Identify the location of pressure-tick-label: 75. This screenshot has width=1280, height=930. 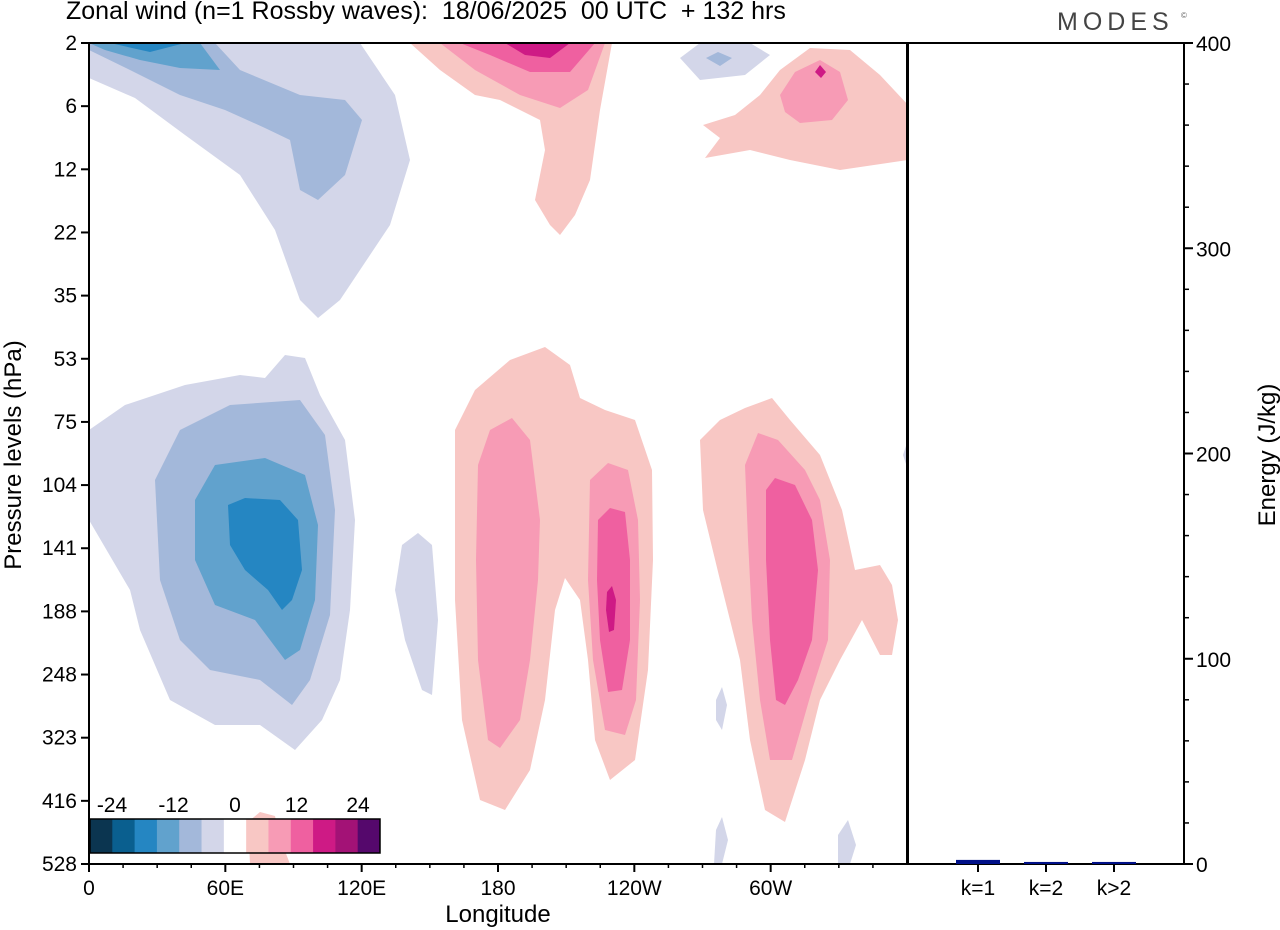
(65, 422).